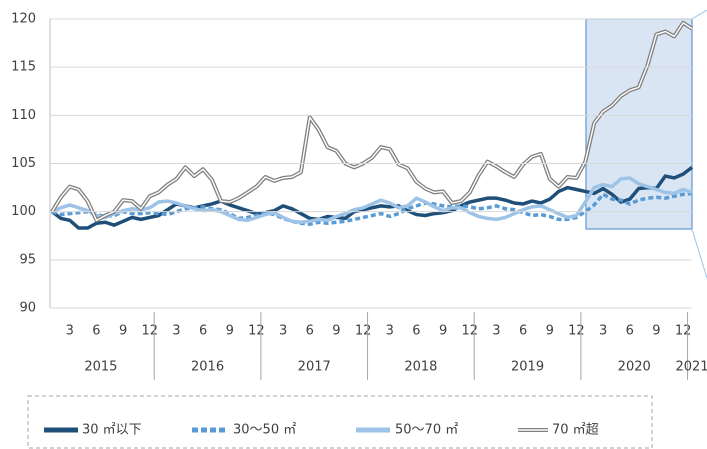 The height and width of the screenshot is (449, 707). I want to click on y-tick-label: 120, so click(23, 19).